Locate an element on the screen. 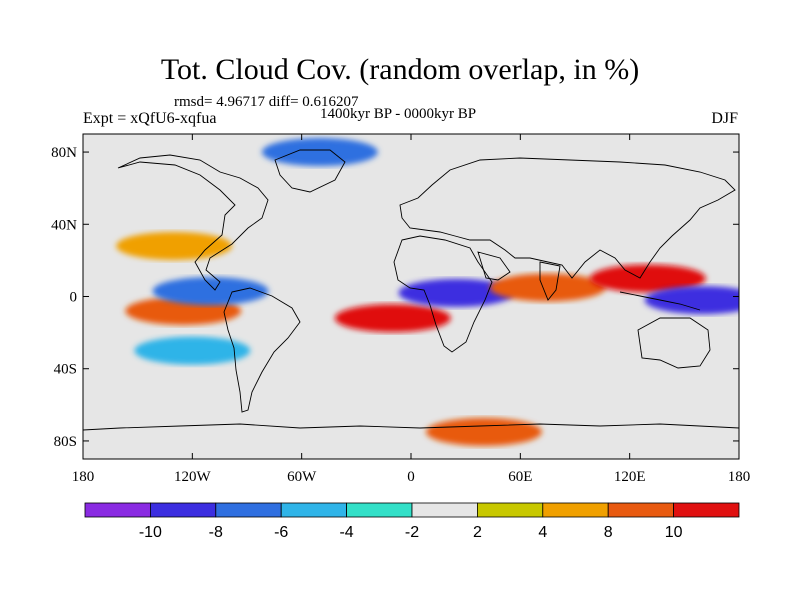  coast-antarctica is located at coordinates (411, 427).